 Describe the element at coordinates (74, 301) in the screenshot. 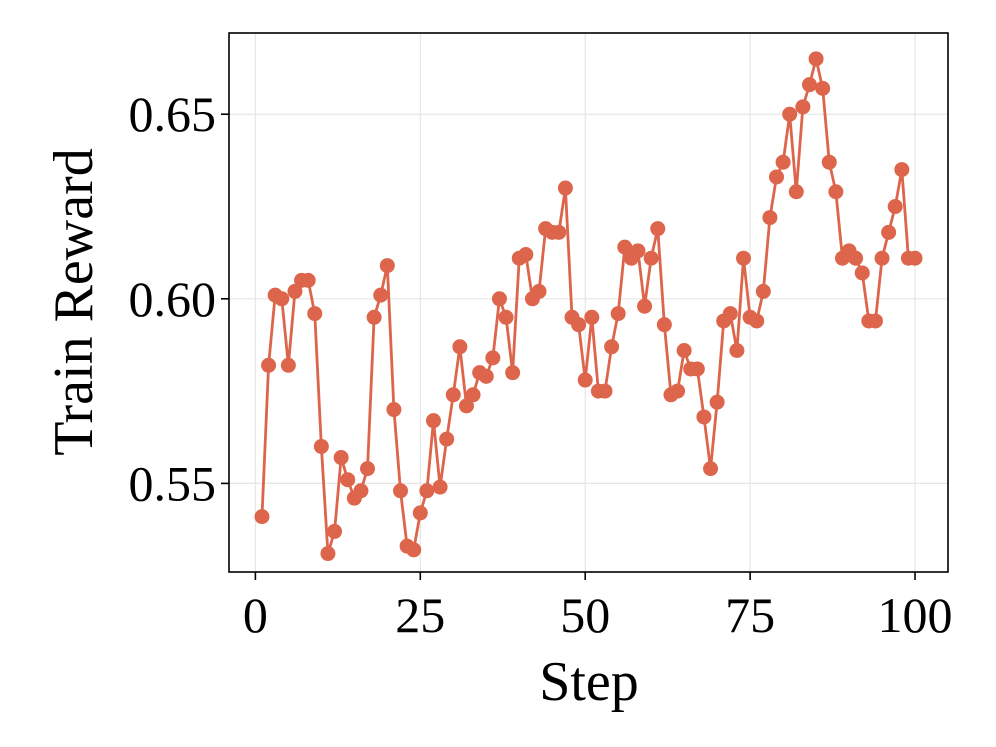

I see `y-axis-title: Train Reward` at that location.